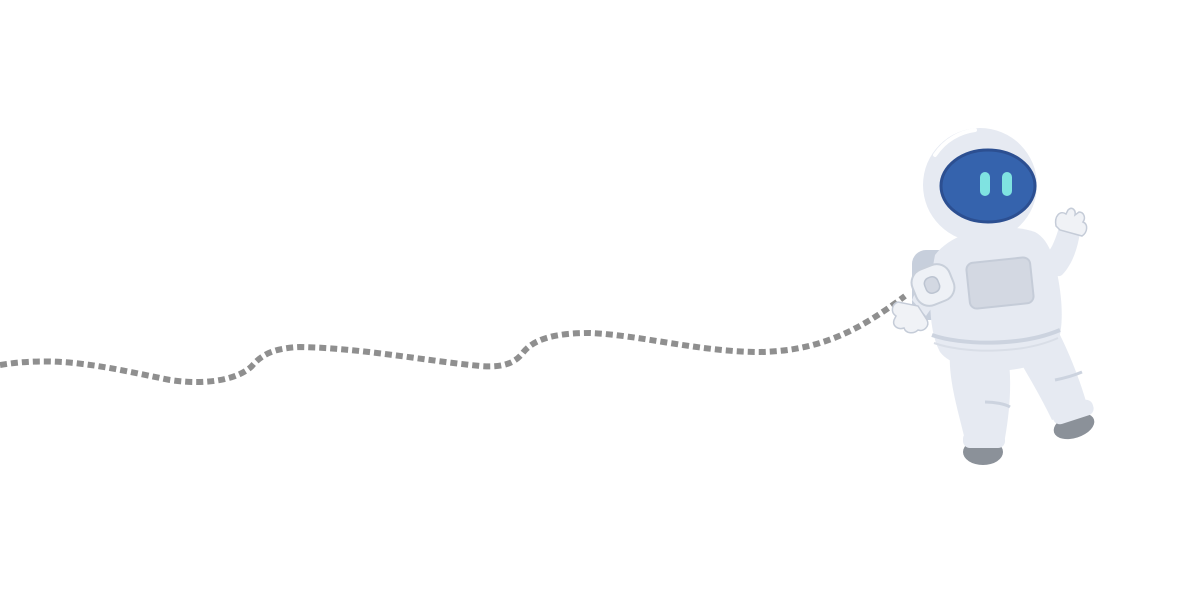  Describe the element at coordinates (453, 339) in the screenshot. I see `tether-icon` at that location.